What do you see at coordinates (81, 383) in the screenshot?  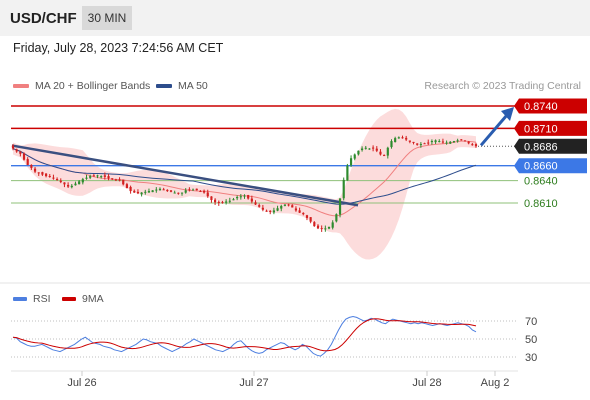 I see `x-tick-label-Jul-26: Jul 26` at bounding box center [81, 383].